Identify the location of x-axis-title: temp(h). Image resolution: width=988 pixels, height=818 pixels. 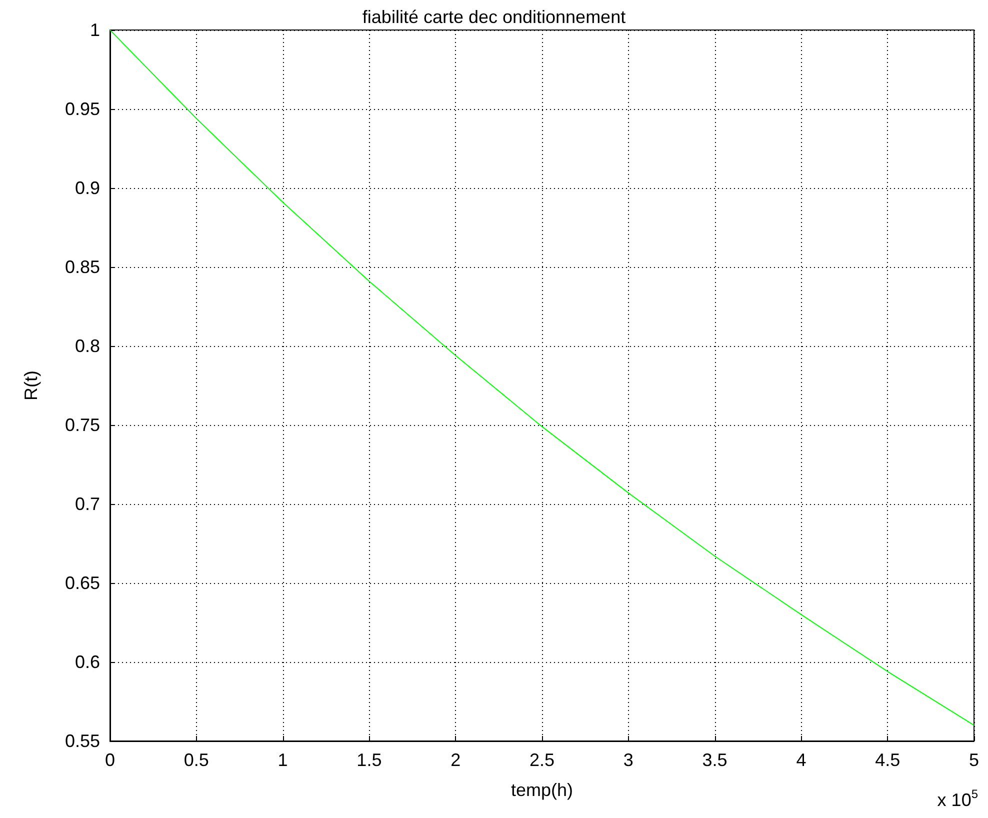
(542, 790).